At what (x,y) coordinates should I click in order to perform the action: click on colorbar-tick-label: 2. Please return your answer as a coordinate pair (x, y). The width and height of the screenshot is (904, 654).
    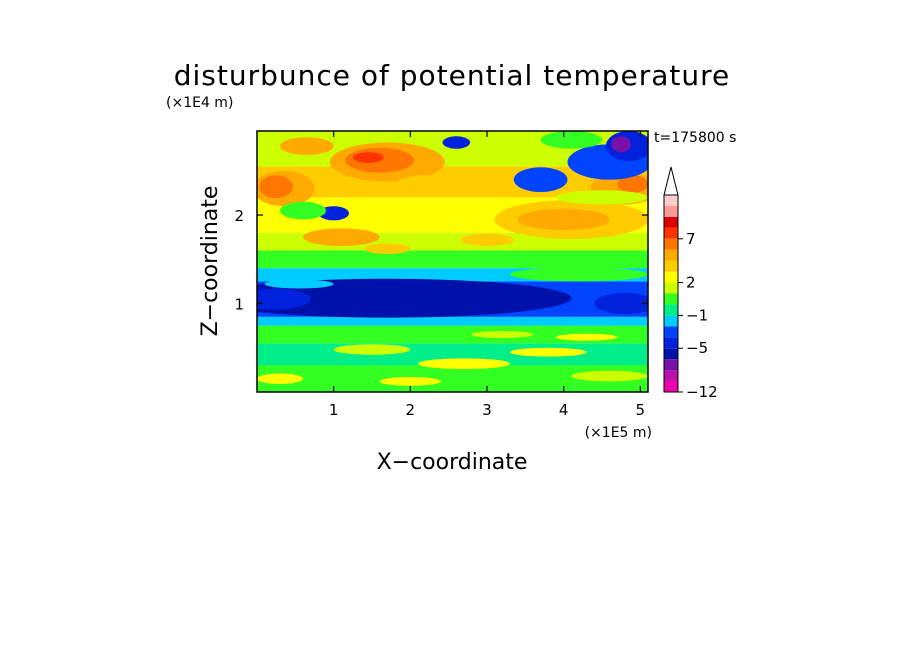
    Looking at the image, I should click on (691, 283).